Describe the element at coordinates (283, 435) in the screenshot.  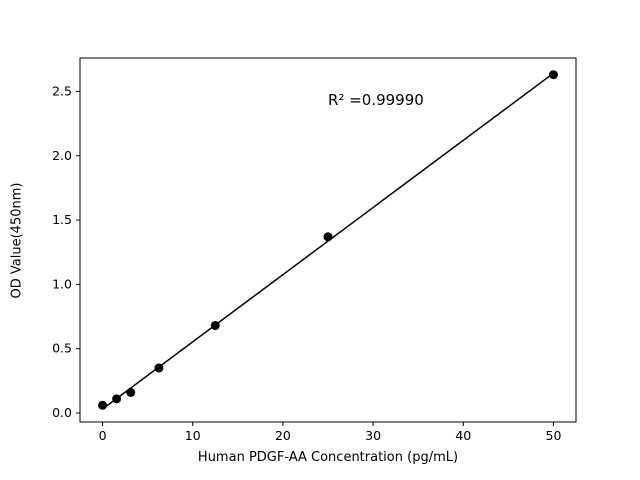
I see `x-tick-label: 20` at that location.